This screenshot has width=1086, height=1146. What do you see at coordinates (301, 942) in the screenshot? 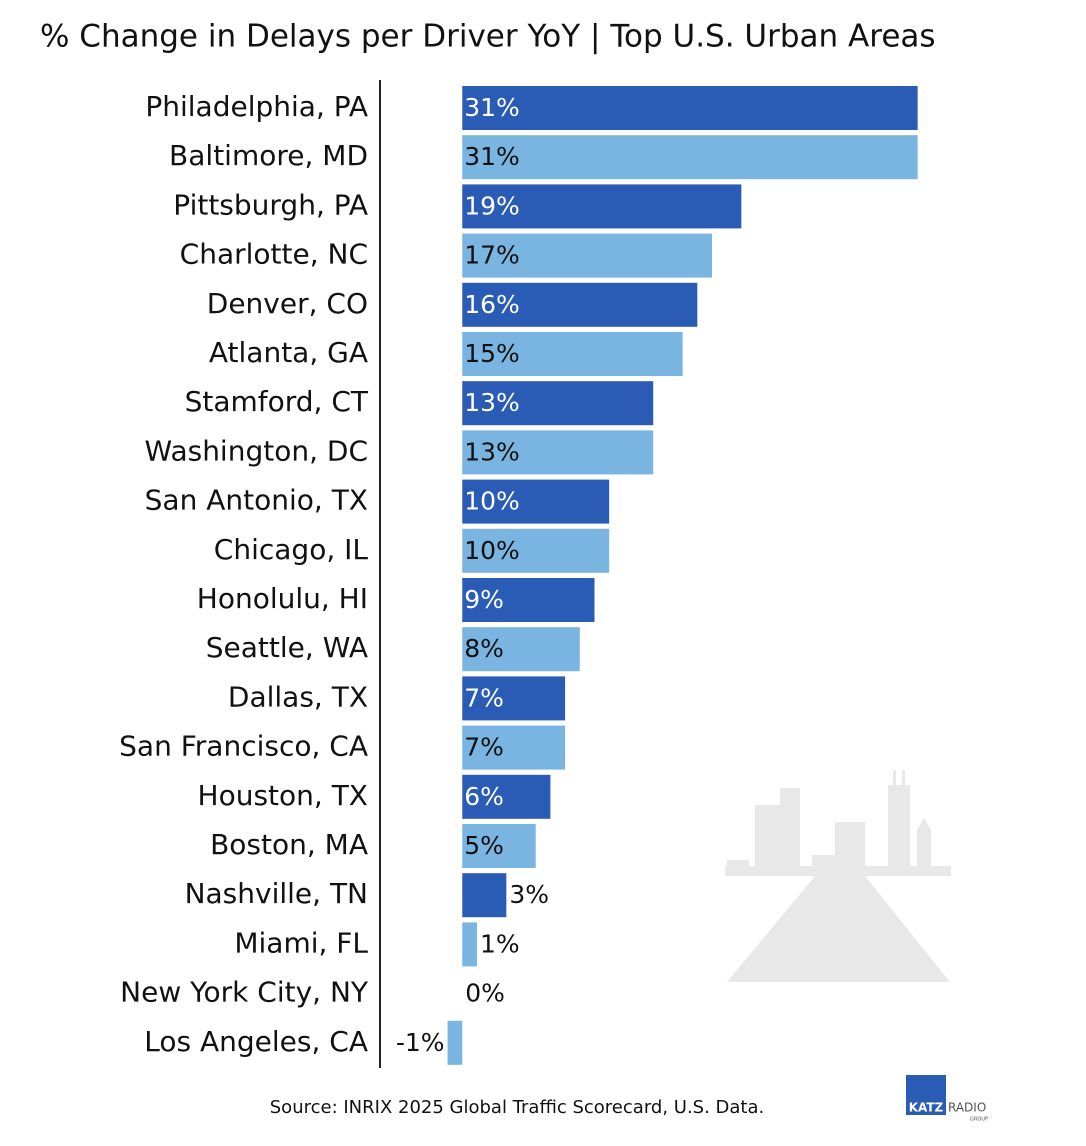
I see `category-label: Miami, FL` at bounding box center [301, 942].